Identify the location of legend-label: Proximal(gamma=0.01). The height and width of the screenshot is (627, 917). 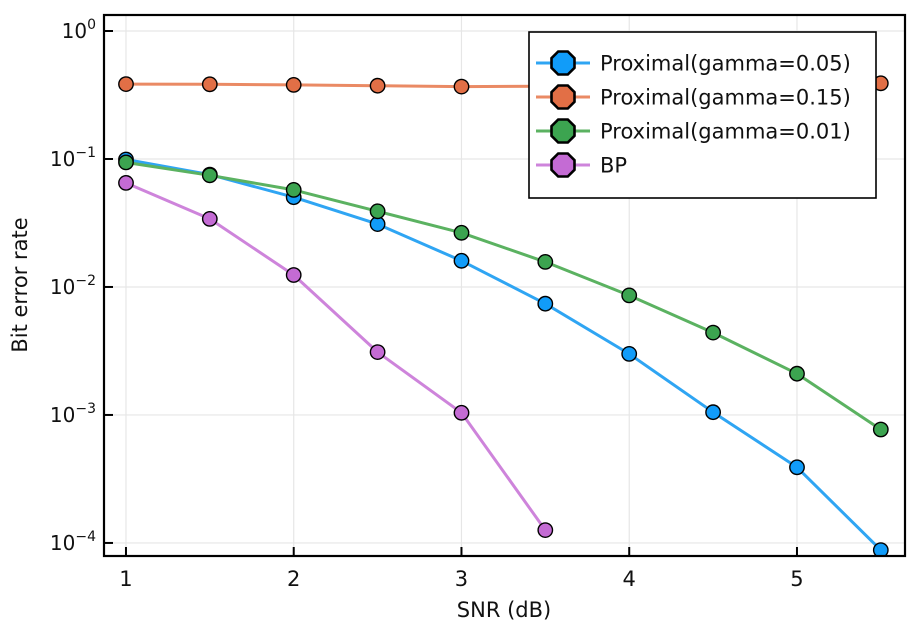
(725, 132).